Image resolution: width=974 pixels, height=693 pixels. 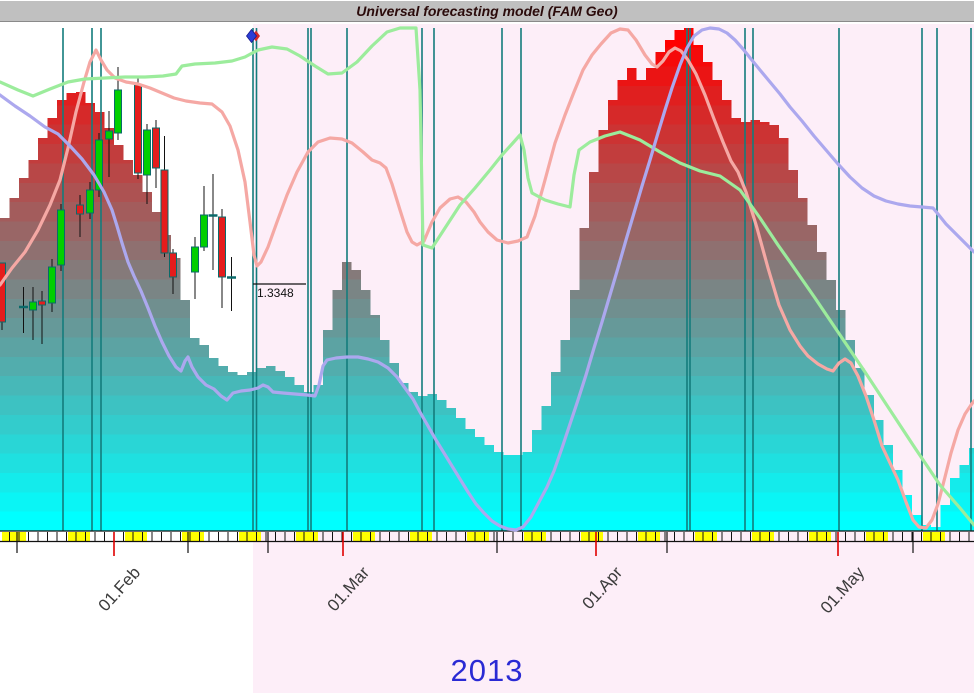 I want to click on forecast-start-marker, so click(x=253, y=36).